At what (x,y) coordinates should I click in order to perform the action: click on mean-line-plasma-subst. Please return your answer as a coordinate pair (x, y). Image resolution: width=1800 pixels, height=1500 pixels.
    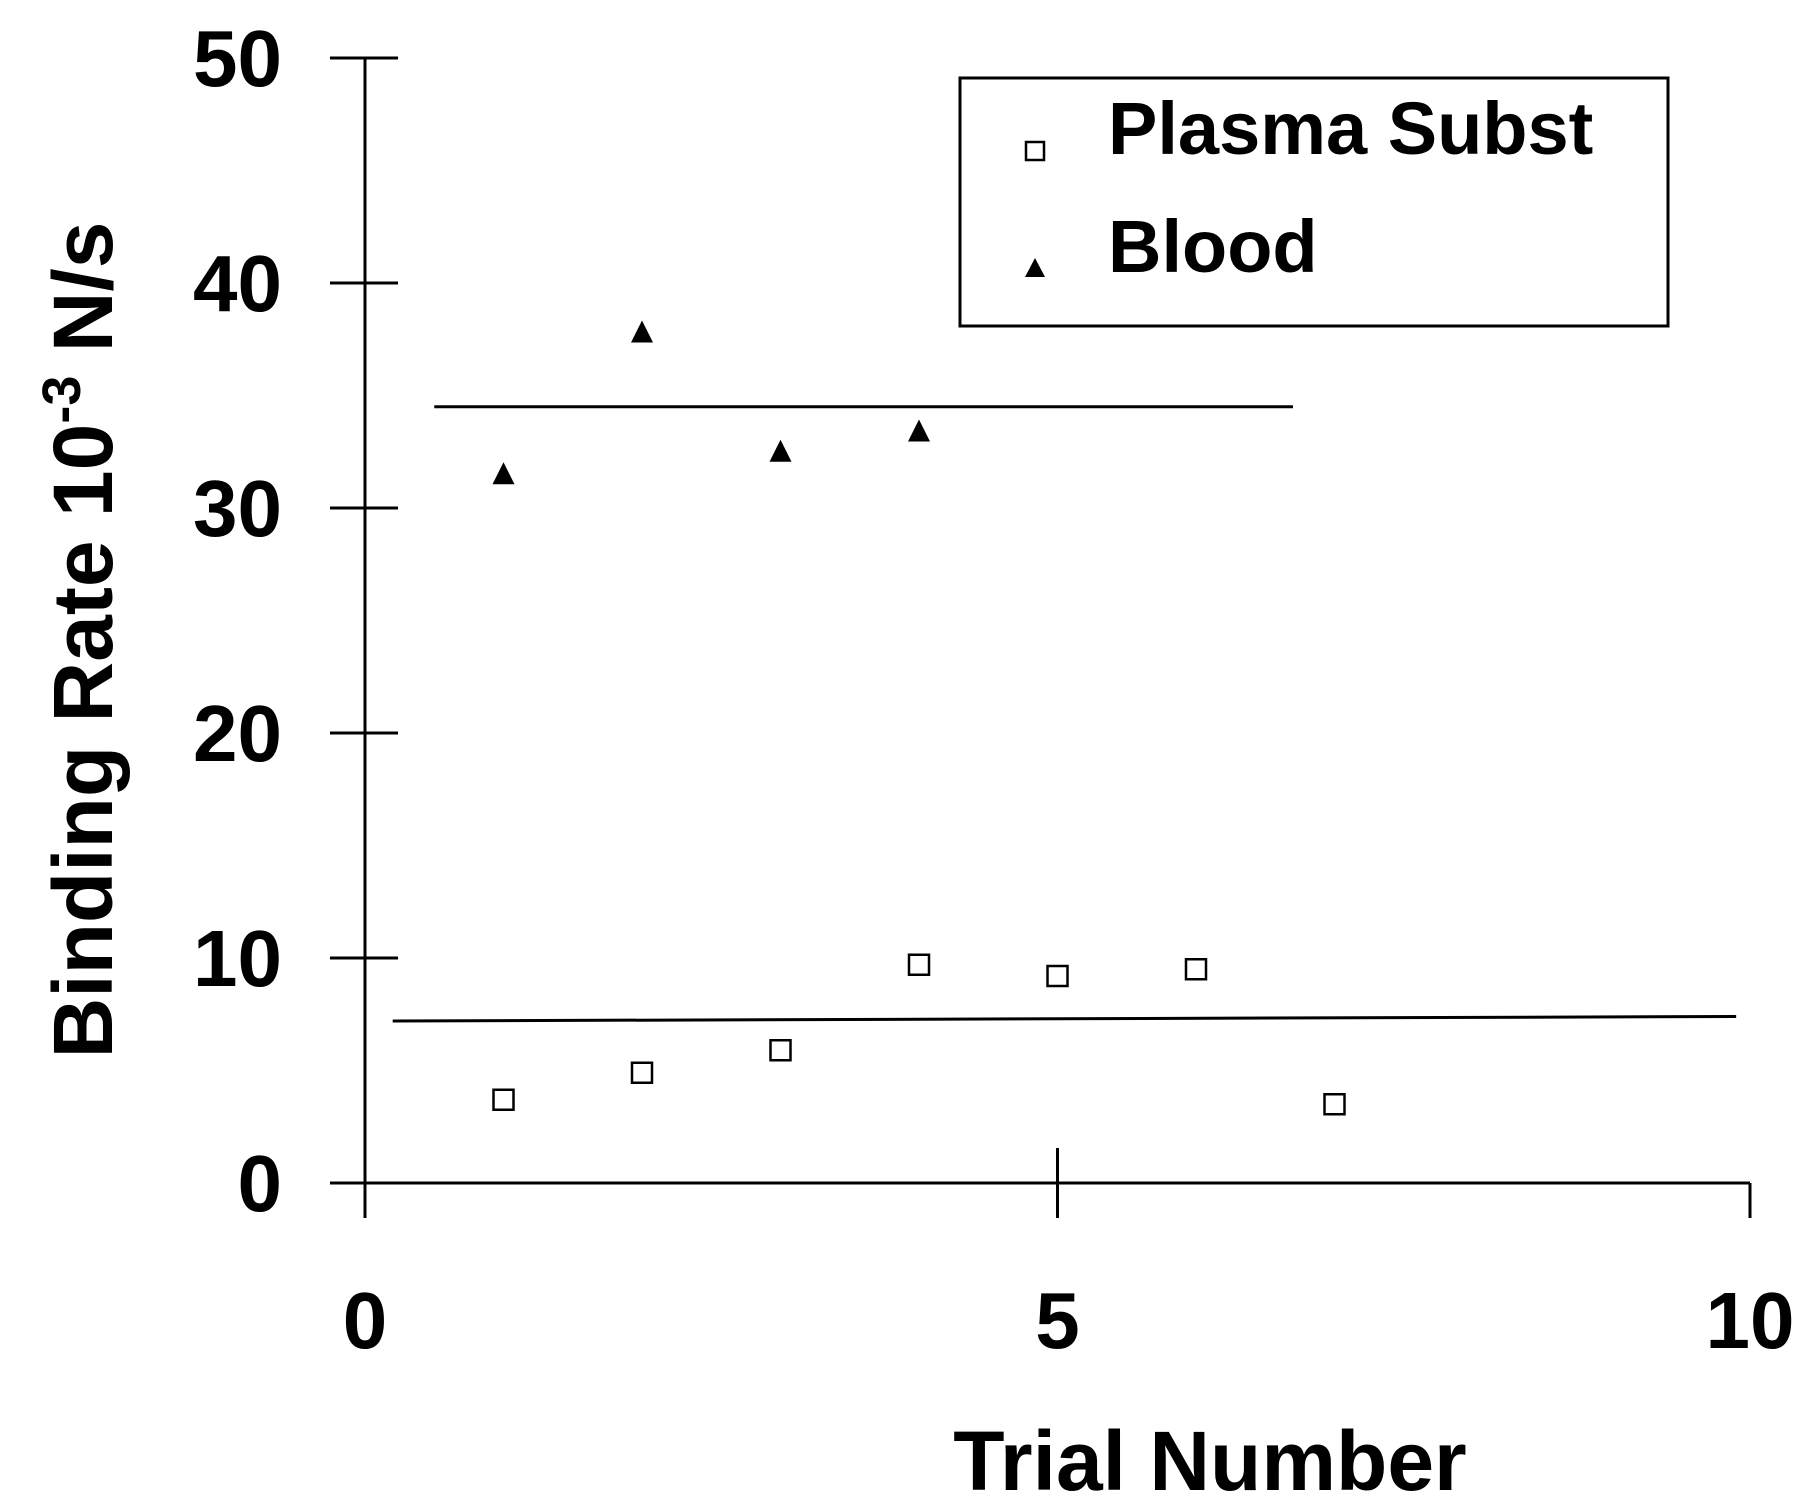
    Looking at the image, I should click on (1064, 1019).